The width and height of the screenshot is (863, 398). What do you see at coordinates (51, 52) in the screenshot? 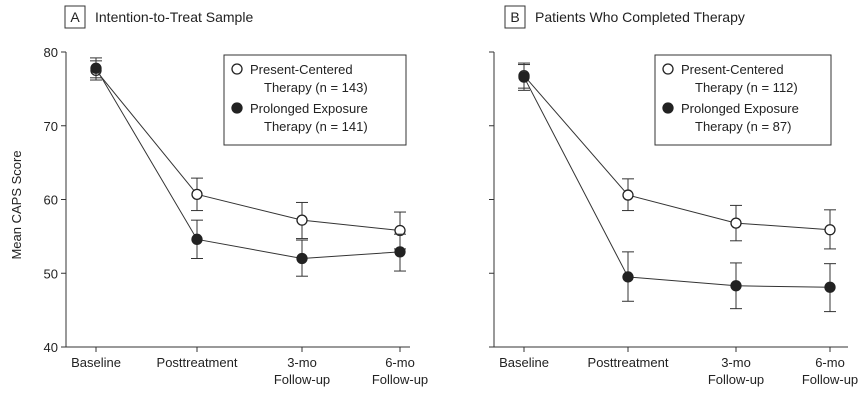
I see `y-tick-label: 80` at bounding box center [51, 52].